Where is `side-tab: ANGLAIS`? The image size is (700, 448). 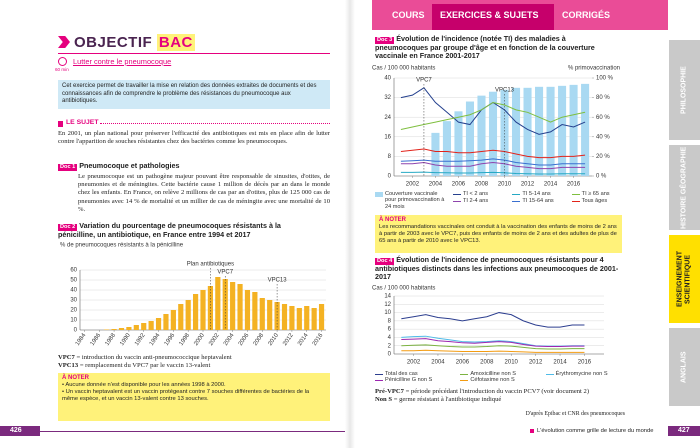 side-tab: ANGLAIS is located at coordinates (684, 367).